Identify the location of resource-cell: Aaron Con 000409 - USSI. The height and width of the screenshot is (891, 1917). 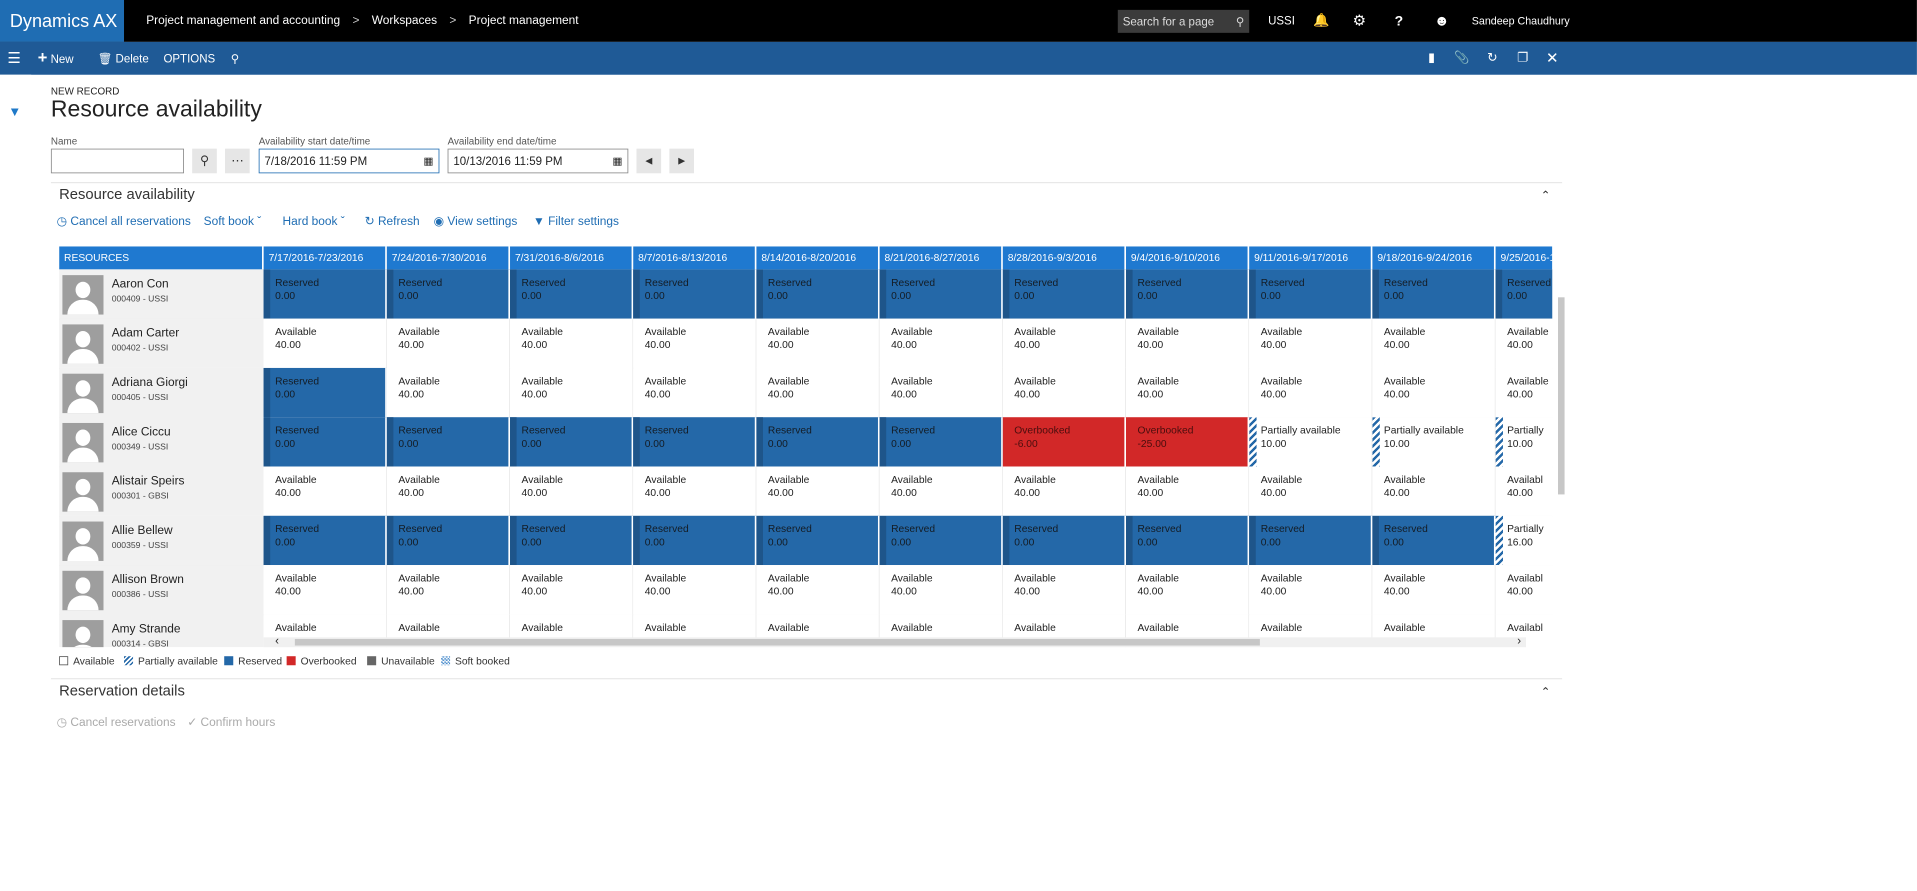
(161, 294).